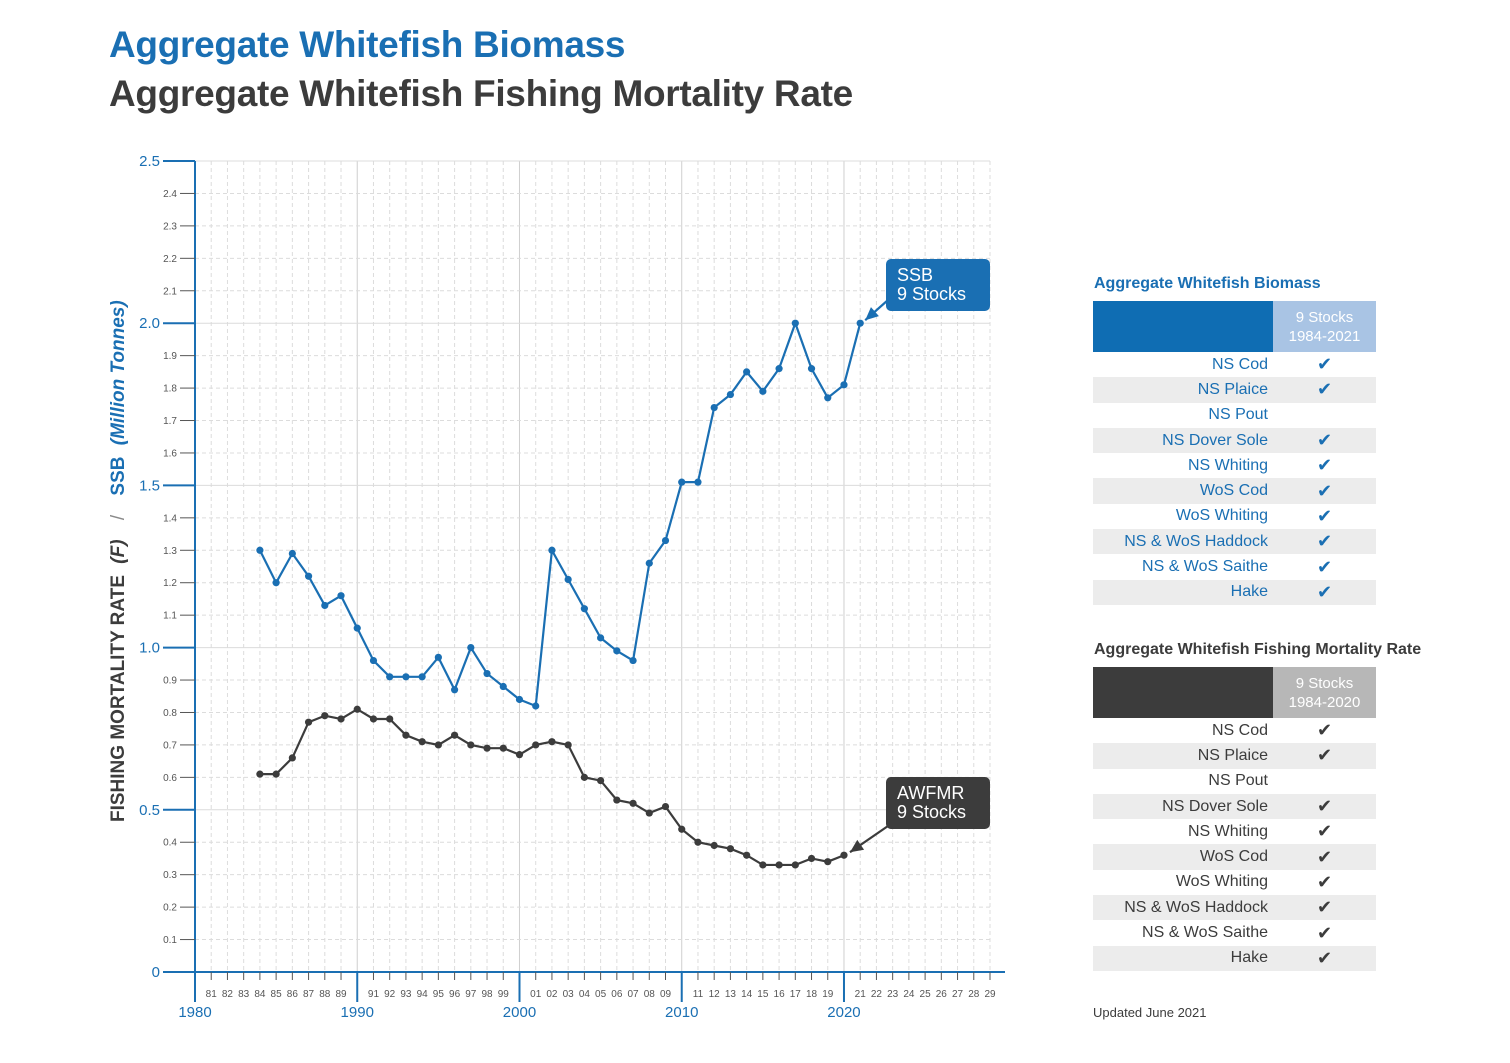  I want to click on x-decade-label: 2010, so click(681, 1012).